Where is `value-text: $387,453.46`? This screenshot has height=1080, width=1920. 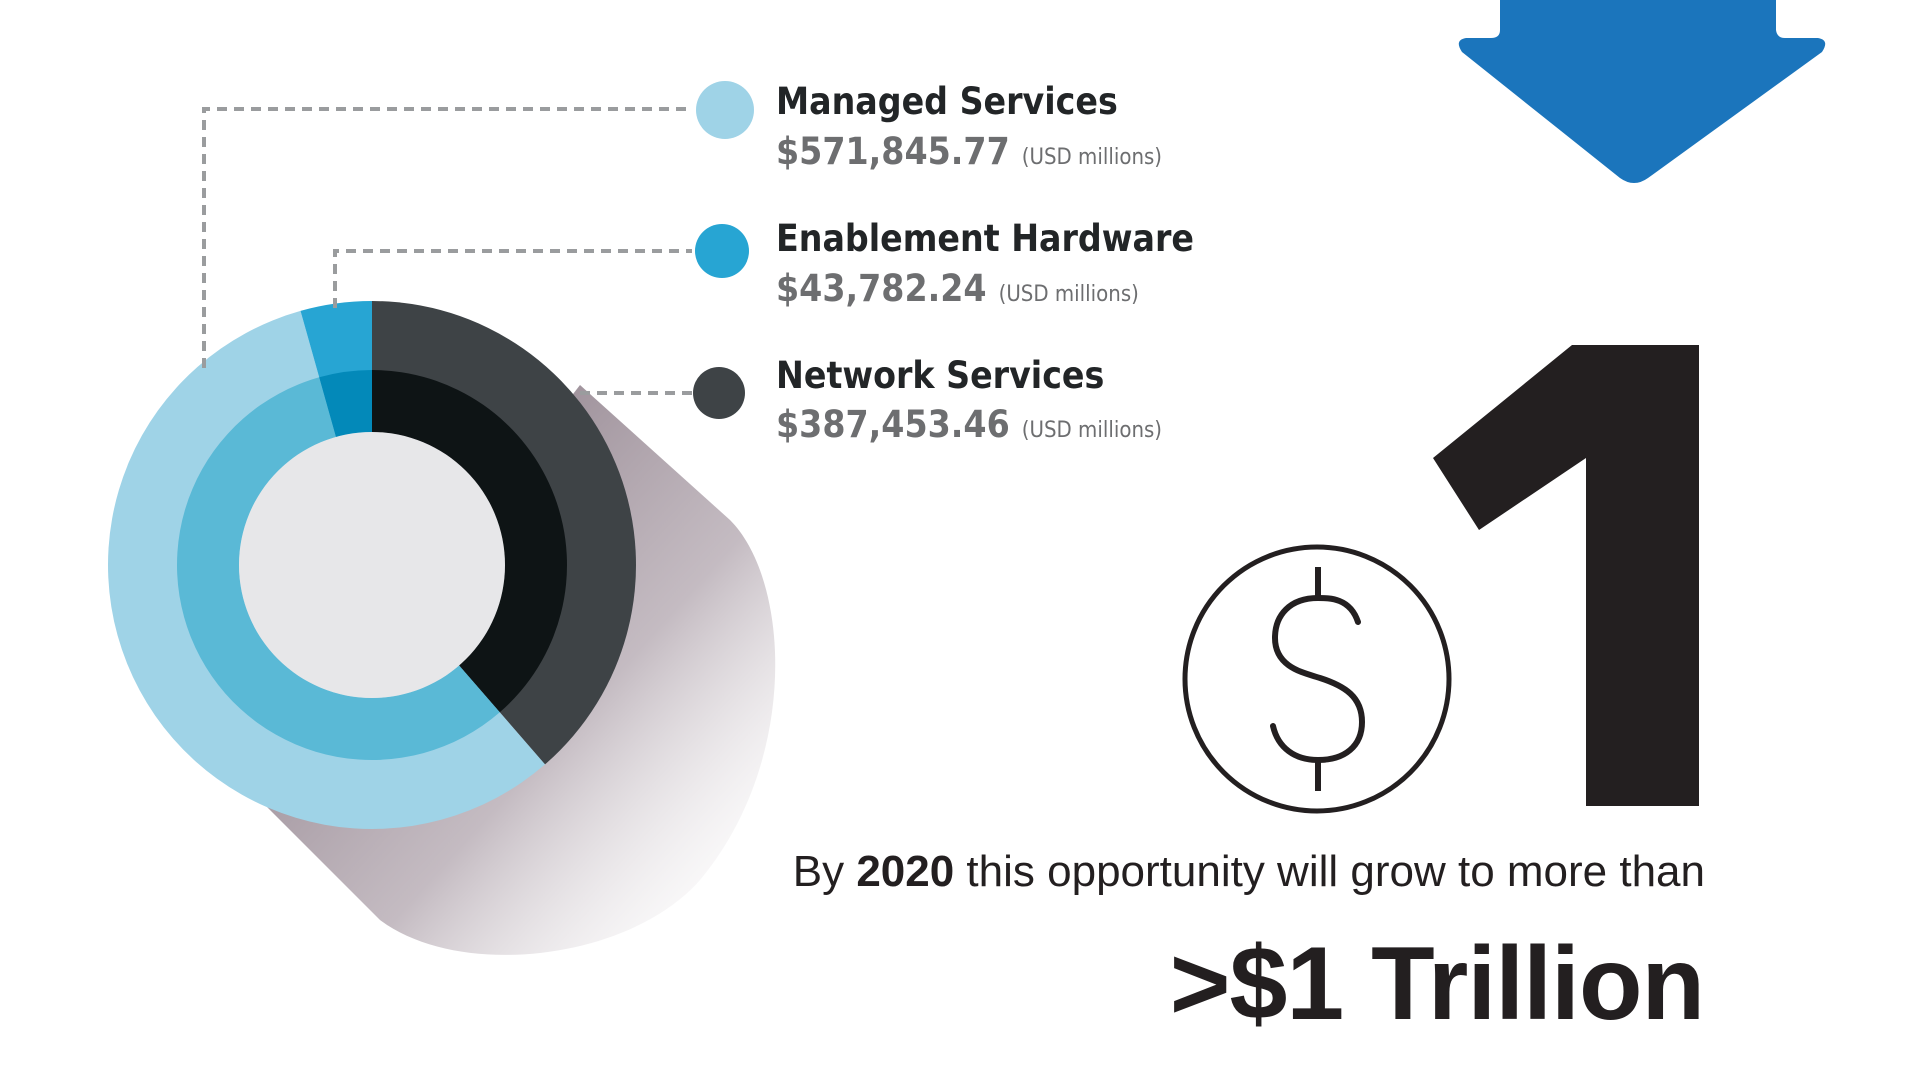
value-text: $387,453.46 is located at coordinates (893, 424).